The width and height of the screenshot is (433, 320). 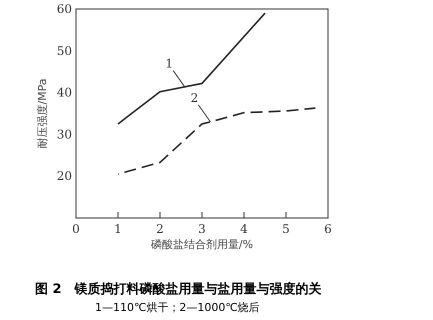 What do you see at coordinates (160, 229) in the screenshot?
I see `x-tick-label: 2` at bounding box center [160, 229].